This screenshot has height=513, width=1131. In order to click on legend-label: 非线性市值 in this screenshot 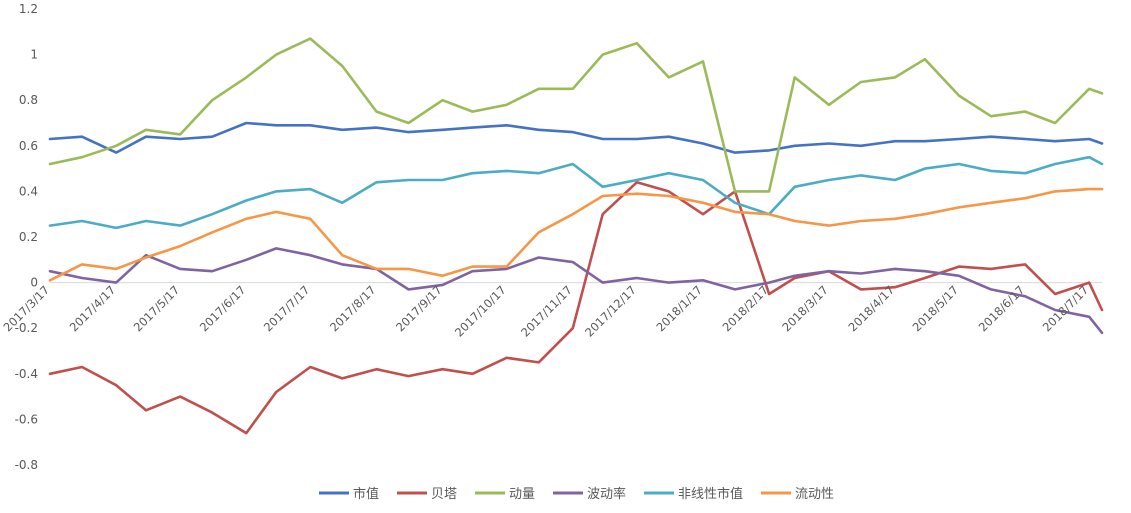, I will do `click(710, 494)`.